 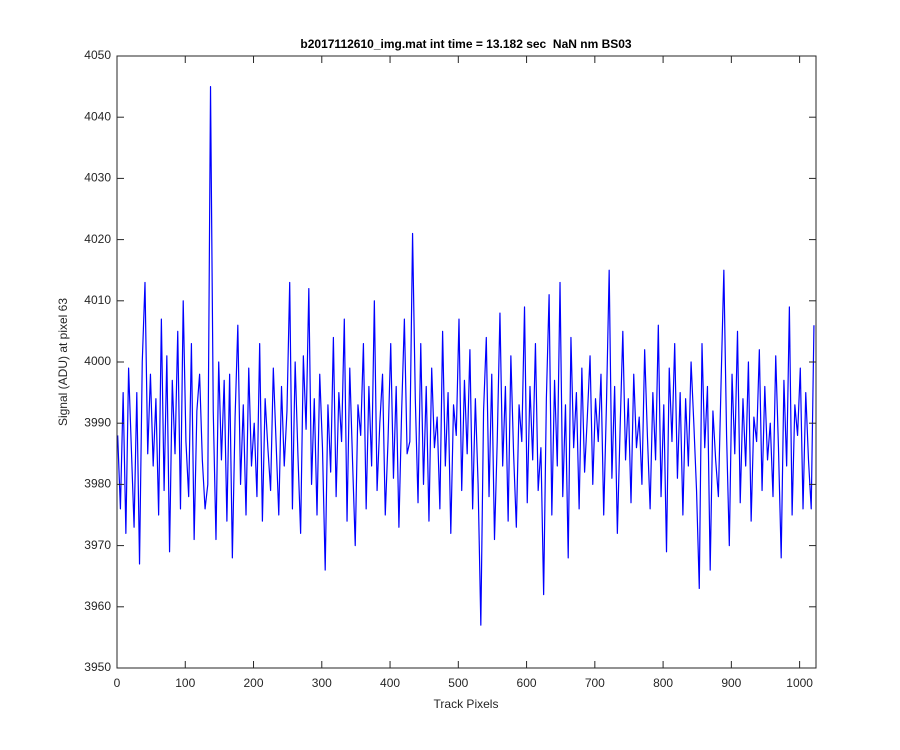 What do you see at coordinates (458, 683) in the screenshot?
I see `x-tick-label: 500` at bounding box center [458, 683].